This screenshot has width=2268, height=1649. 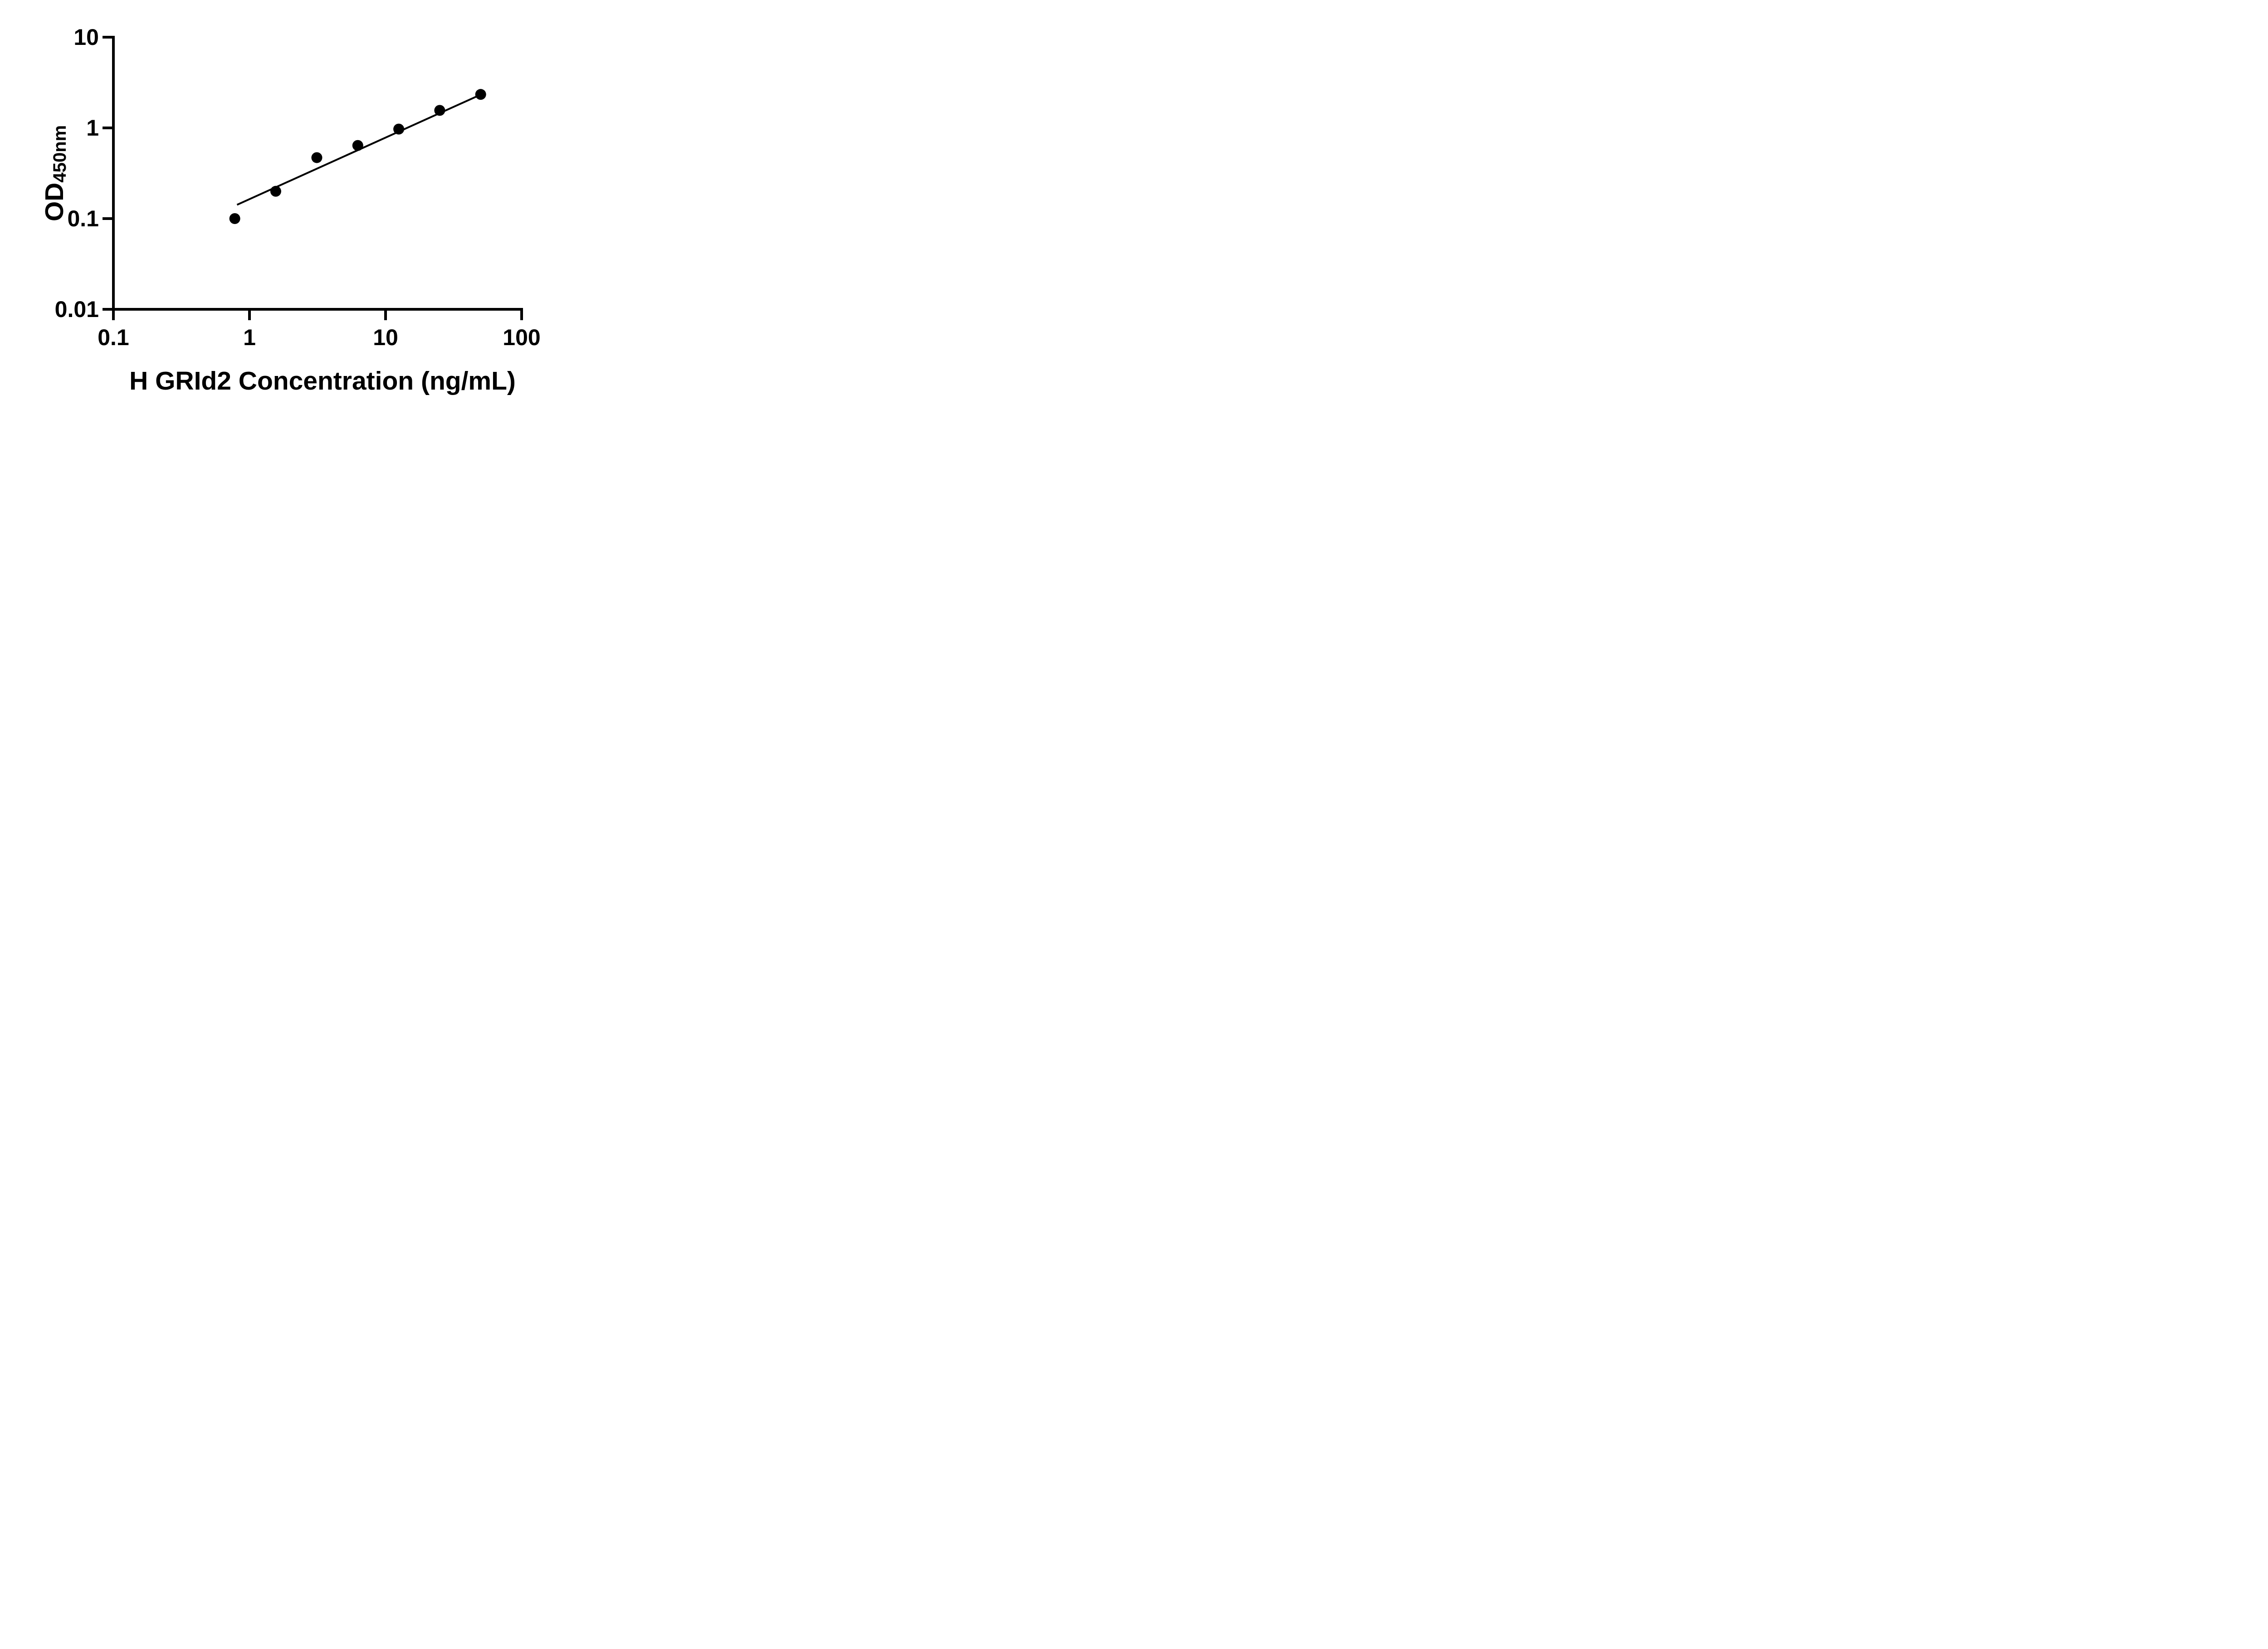 I want to click on y-tick-label: 0.01, so click(x=77, y=310).